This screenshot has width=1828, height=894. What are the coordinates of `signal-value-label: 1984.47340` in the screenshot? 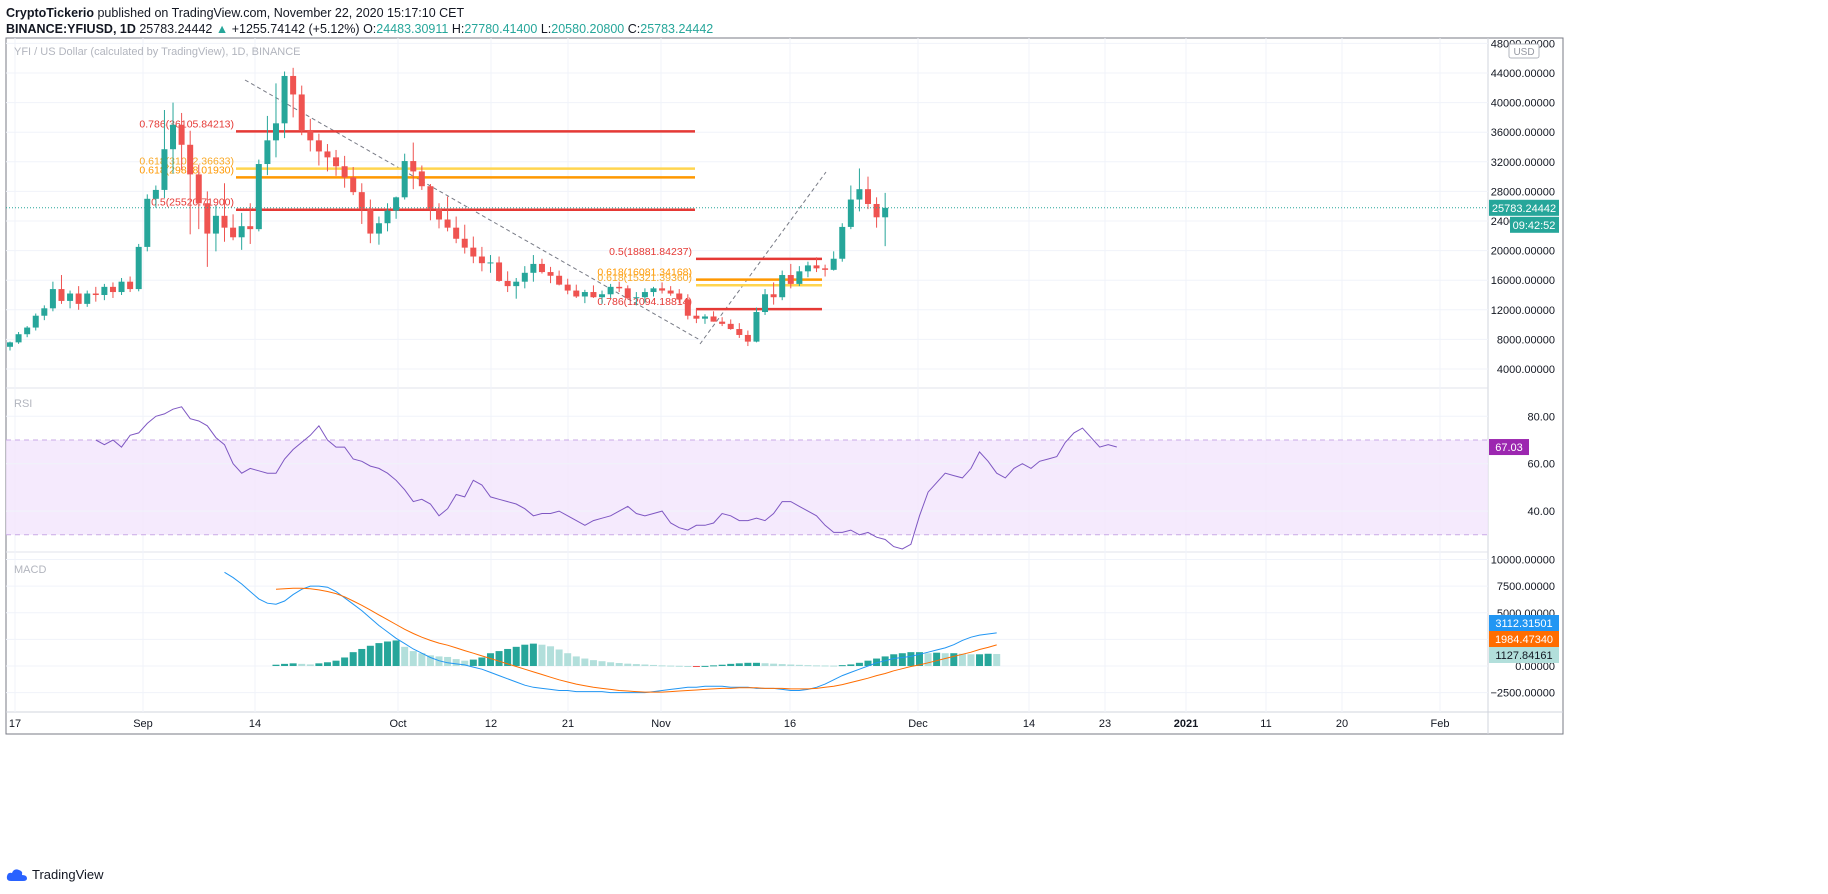 It's located at (1524, 640).